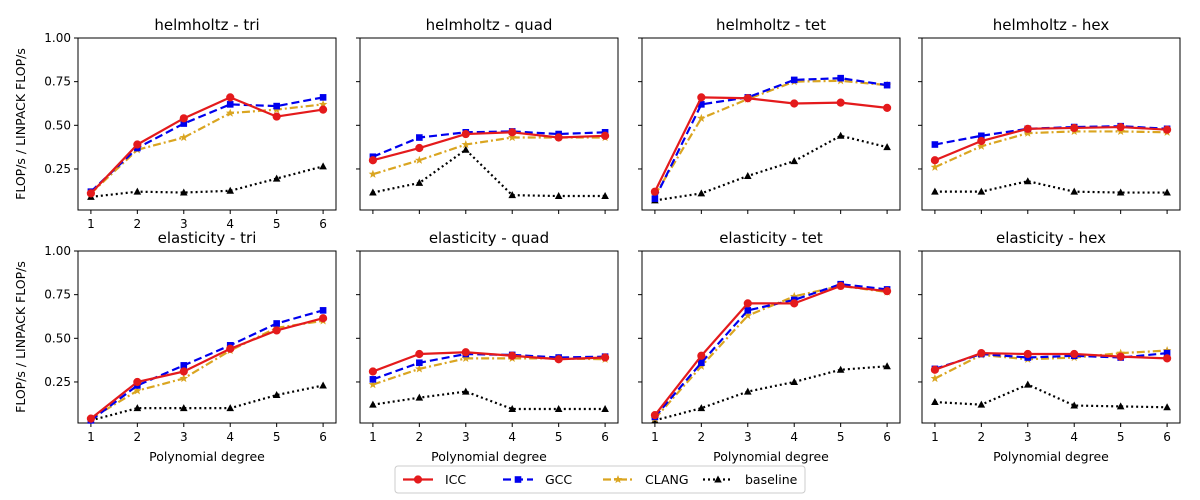 The image size is (1200, 500). Describe the element at coordinates (489, 238) in the screenshot. I see `subplot-title: elasticity - quad` at that location.